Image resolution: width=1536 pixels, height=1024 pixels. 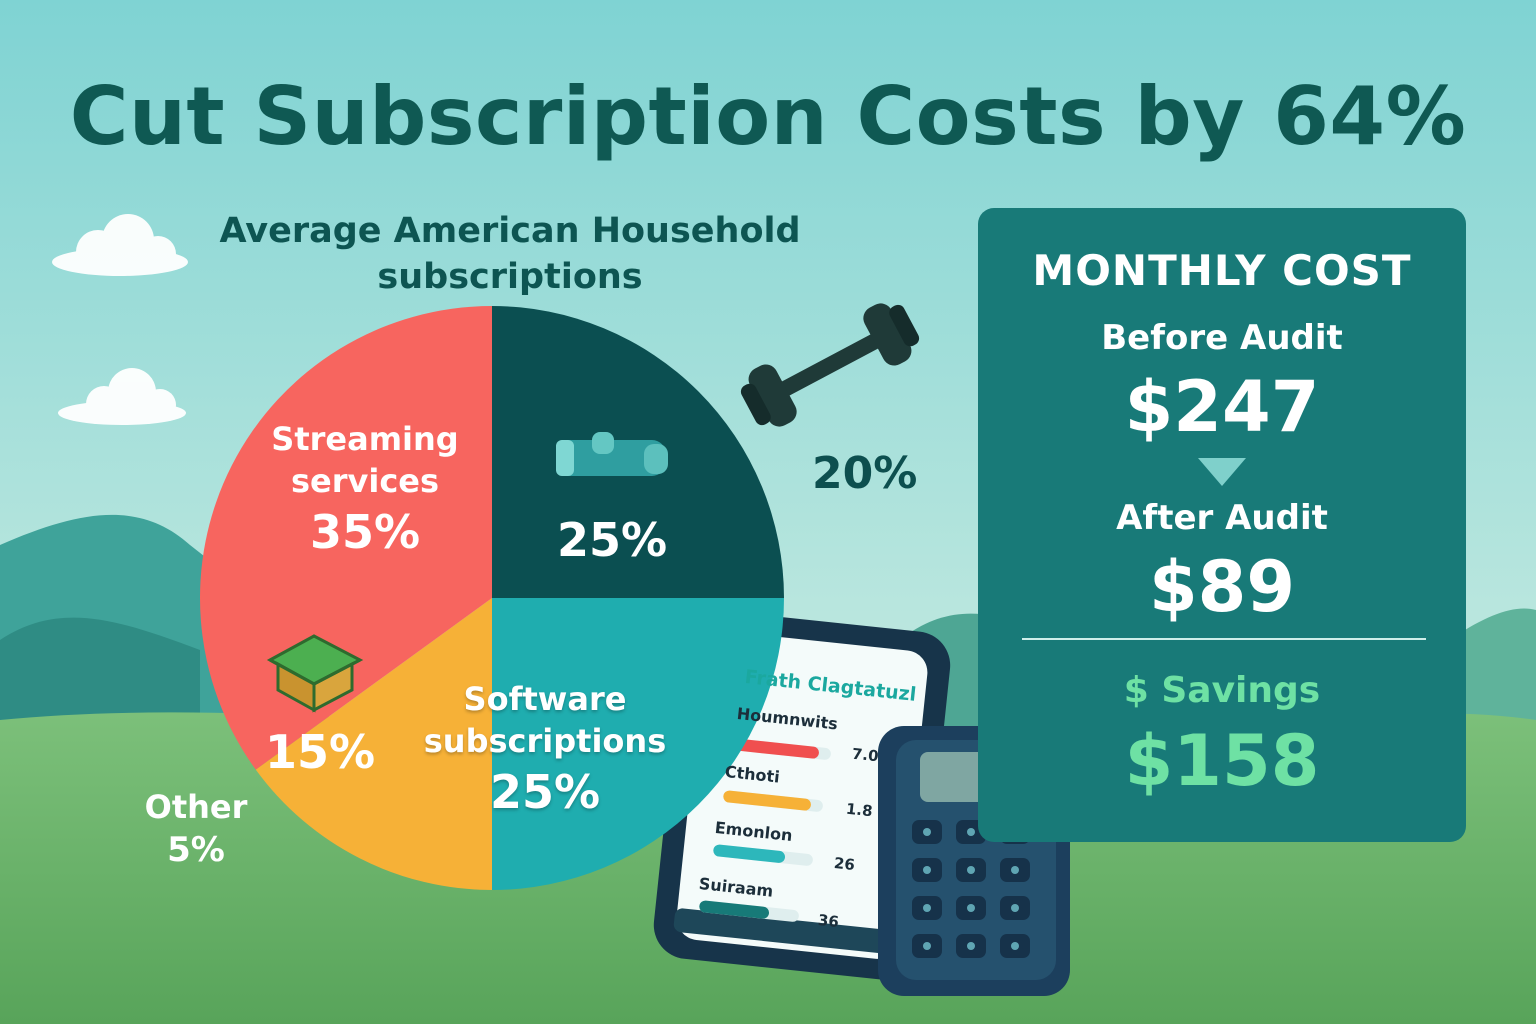 I want to click on dumbbell-icon, so click(x=830, y=365).